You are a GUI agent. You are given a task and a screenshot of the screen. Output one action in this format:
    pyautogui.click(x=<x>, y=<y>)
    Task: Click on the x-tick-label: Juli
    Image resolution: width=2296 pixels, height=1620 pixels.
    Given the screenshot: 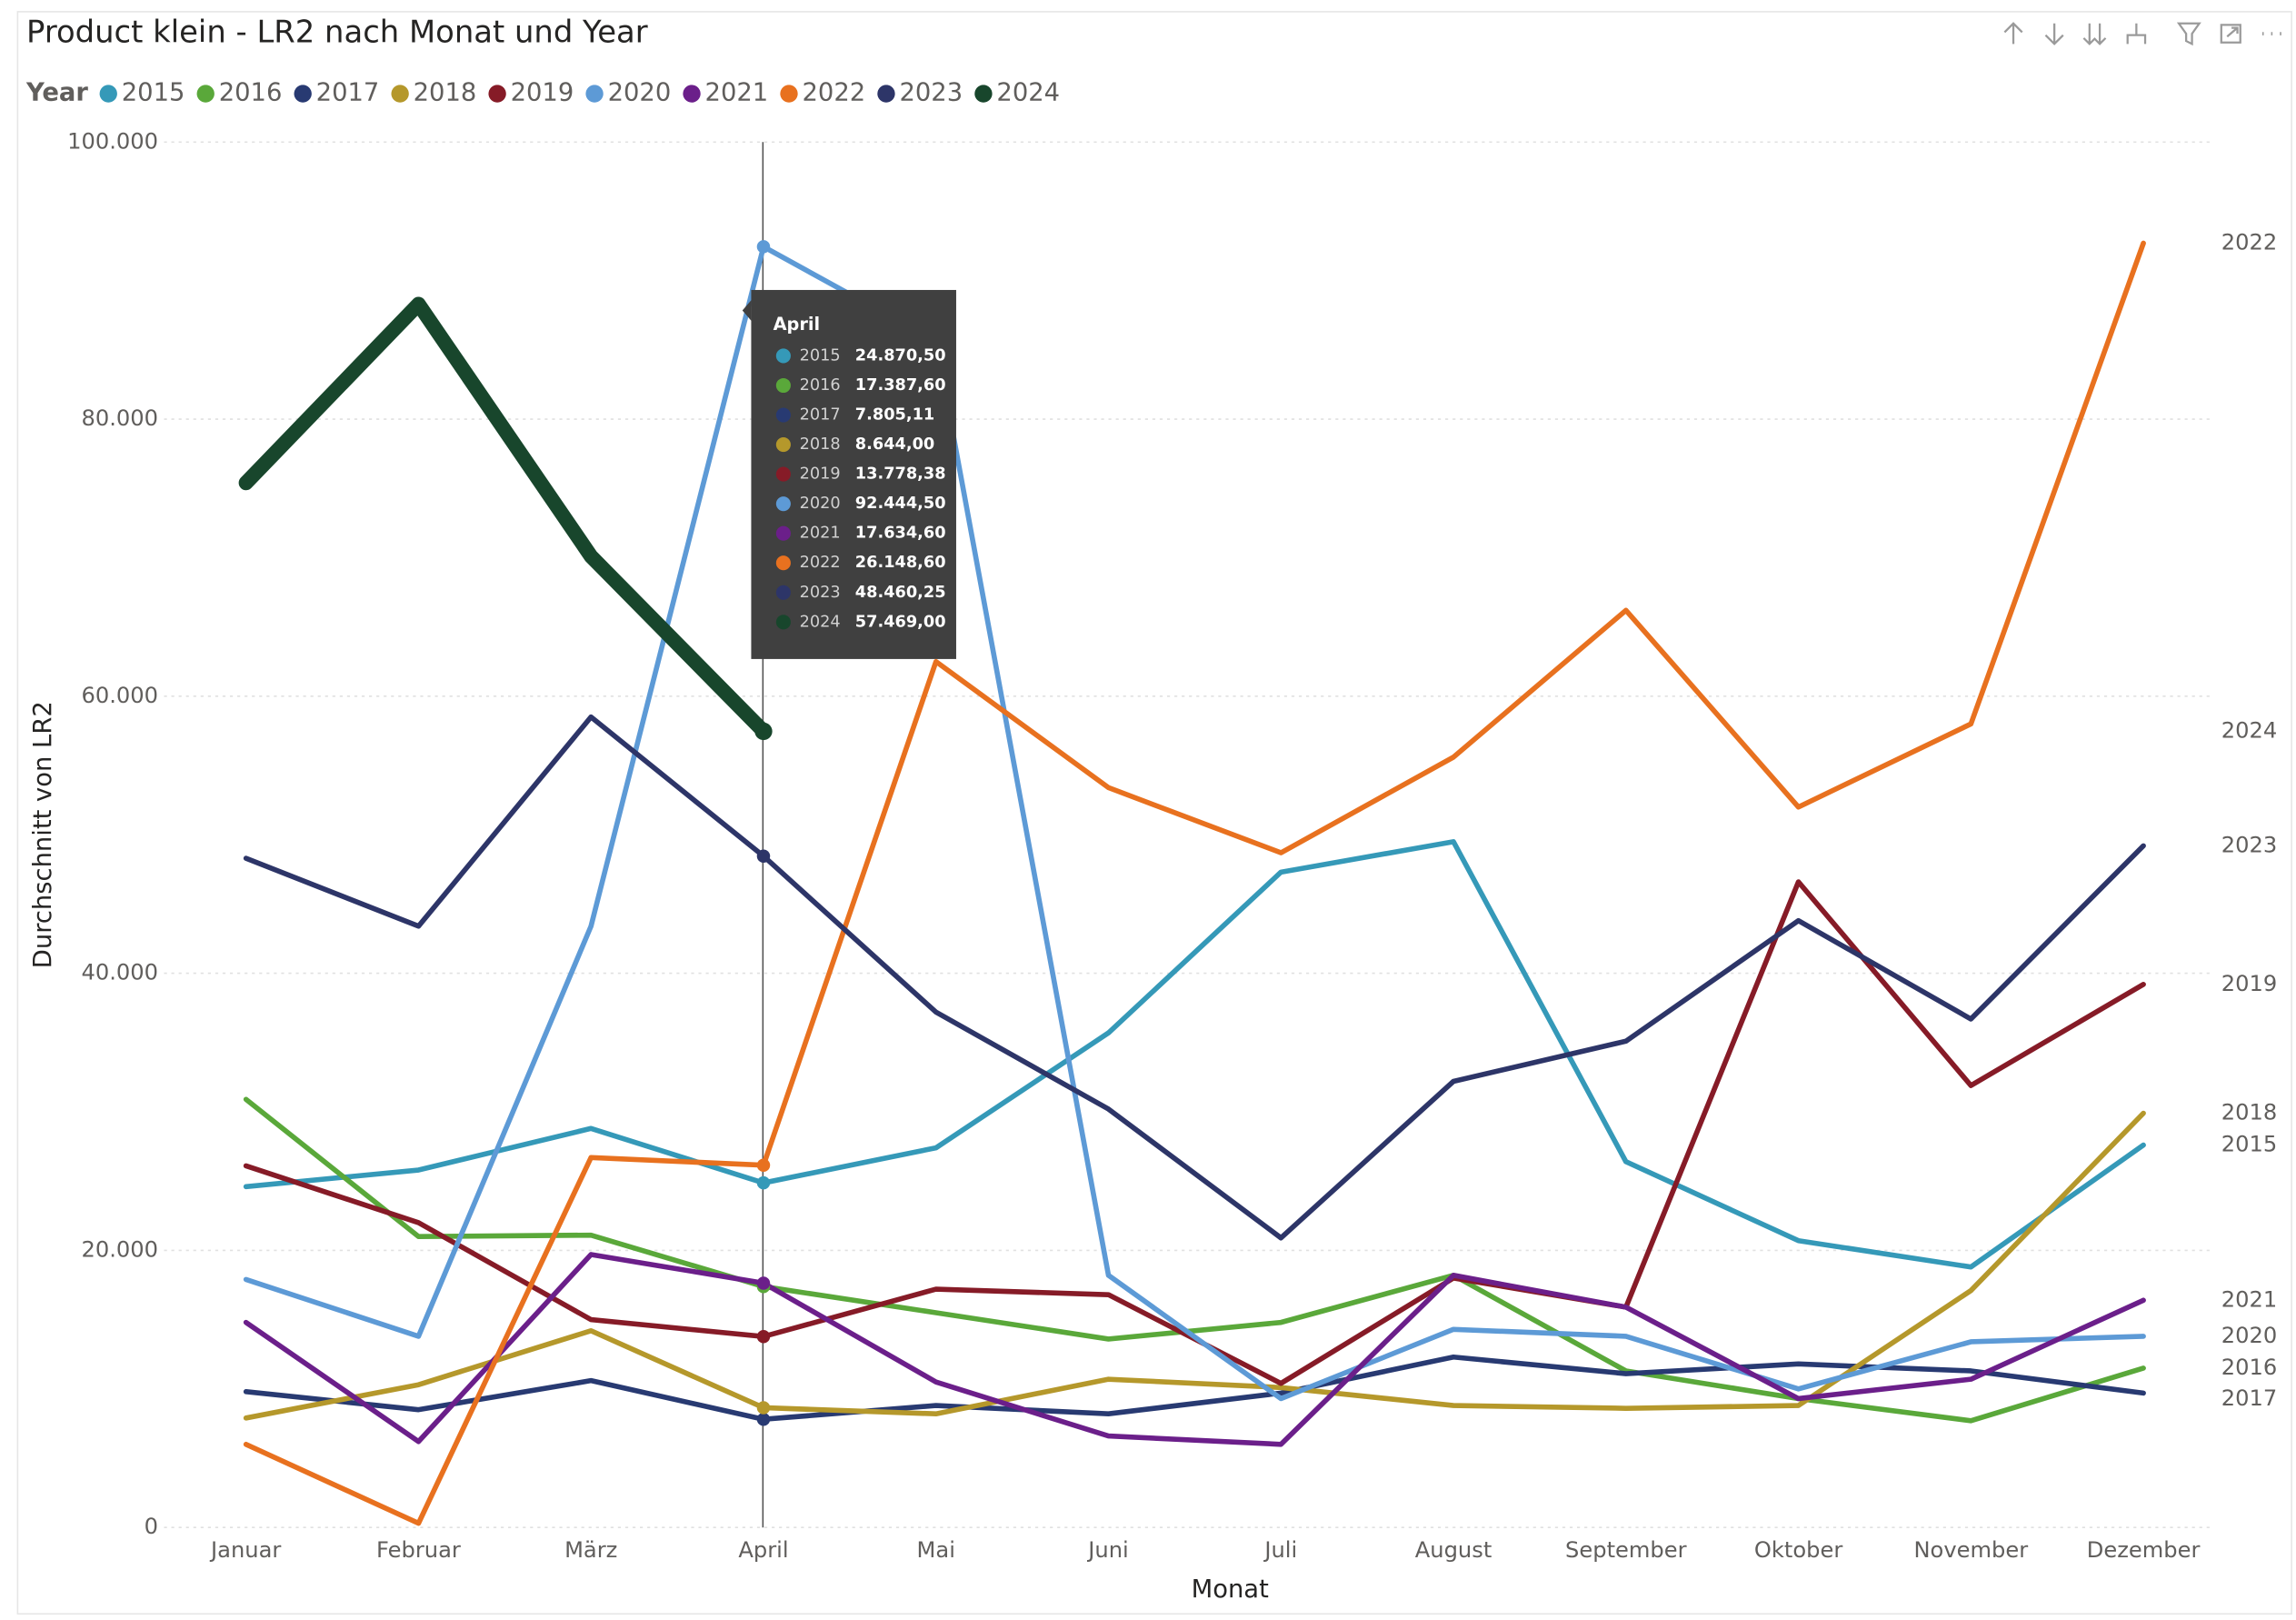 What is the action you would take?
    pyautogui.click(x=1280, y=1550)
    